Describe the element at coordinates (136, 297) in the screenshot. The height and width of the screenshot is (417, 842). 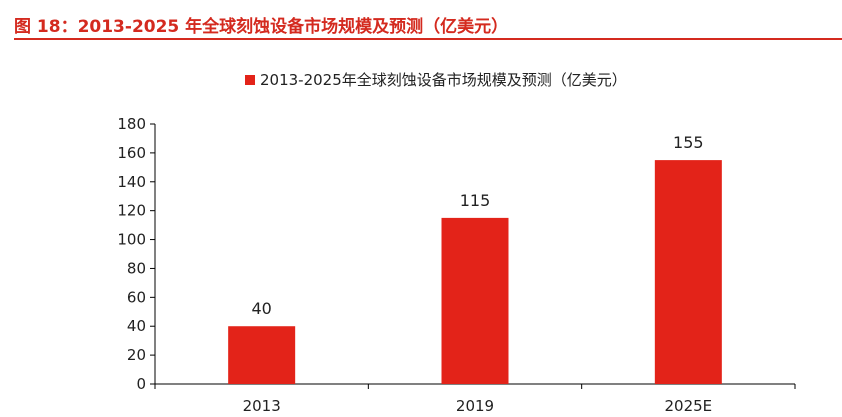
I see `y-tick-label: 60` at that location.